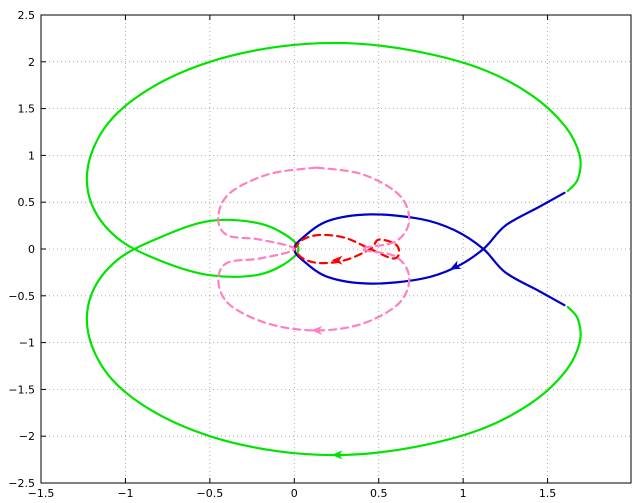  I want to click on x-tick-label: −1, so click(125, 493).